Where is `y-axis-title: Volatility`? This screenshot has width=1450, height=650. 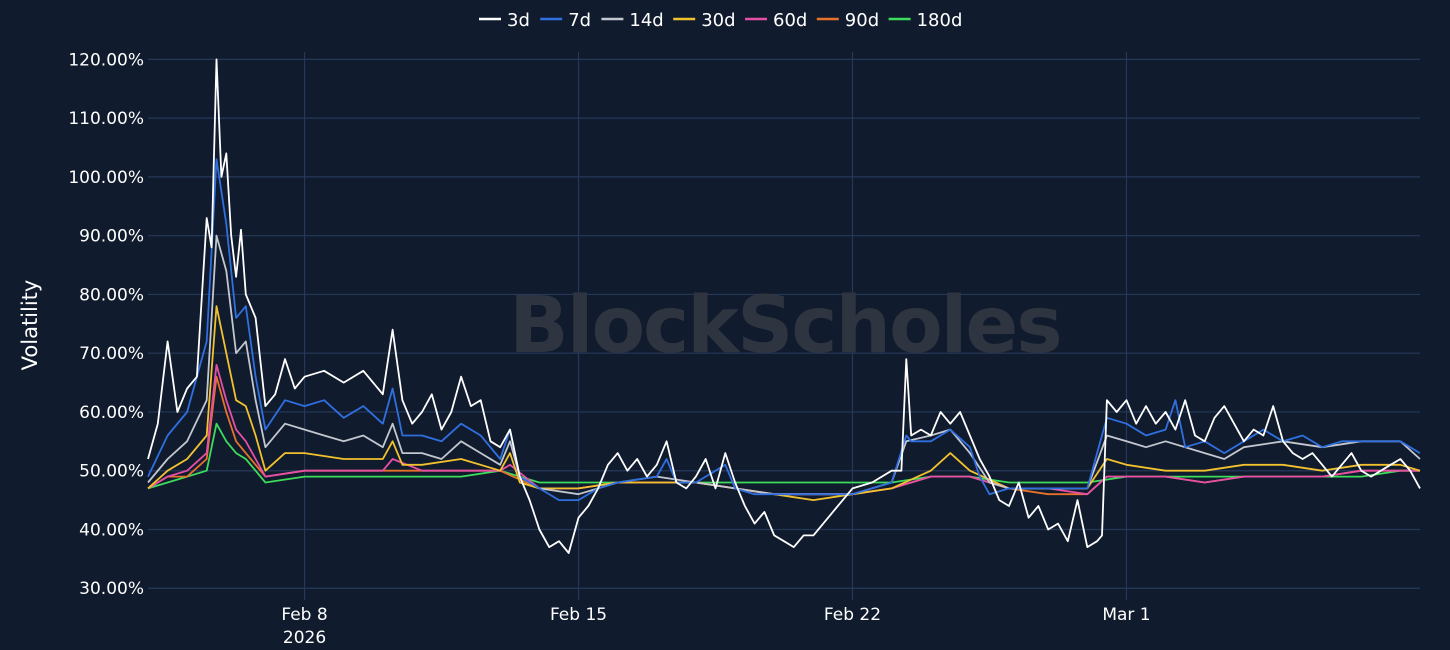 y-axis-title: Volatility is located at coordinates (30, 325).